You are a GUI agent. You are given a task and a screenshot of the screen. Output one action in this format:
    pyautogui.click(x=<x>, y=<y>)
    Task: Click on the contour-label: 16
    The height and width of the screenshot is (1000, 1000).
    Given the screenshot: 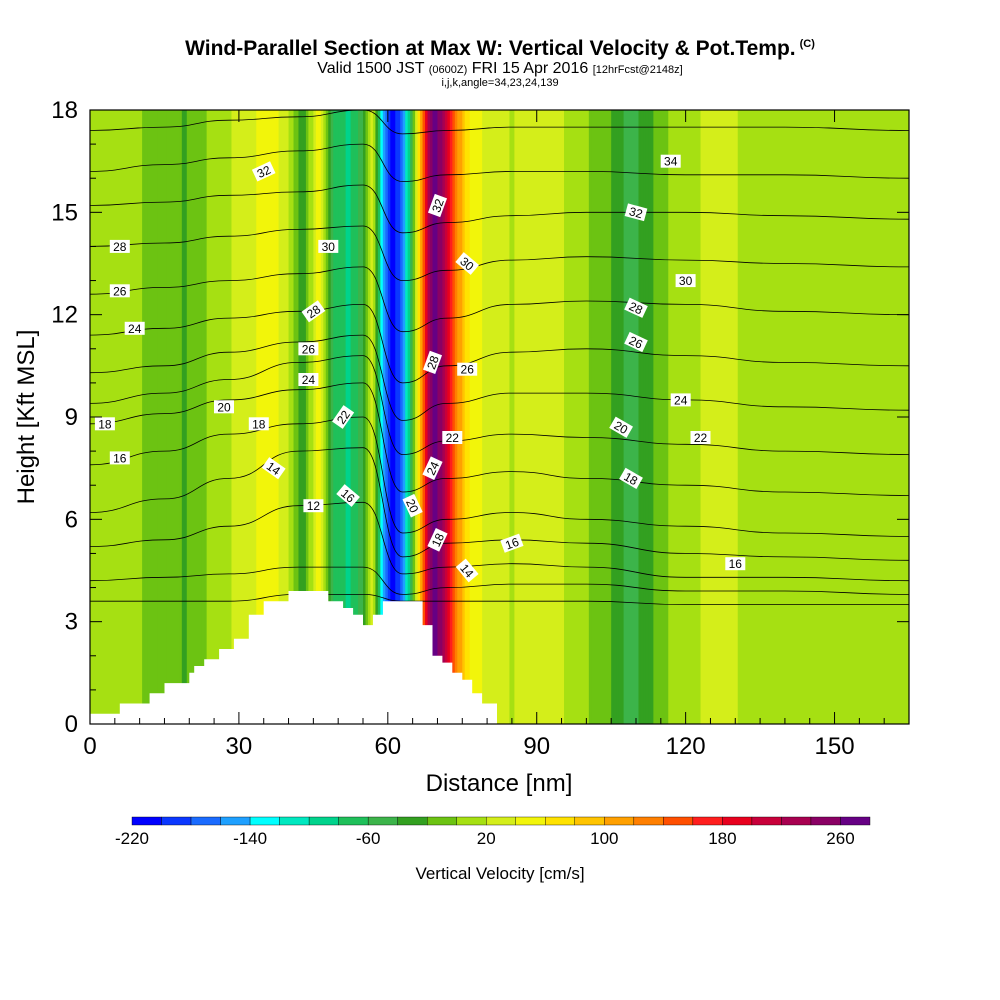 What is the action you would take?
    pyautogui.click(x=119, y=458)
    